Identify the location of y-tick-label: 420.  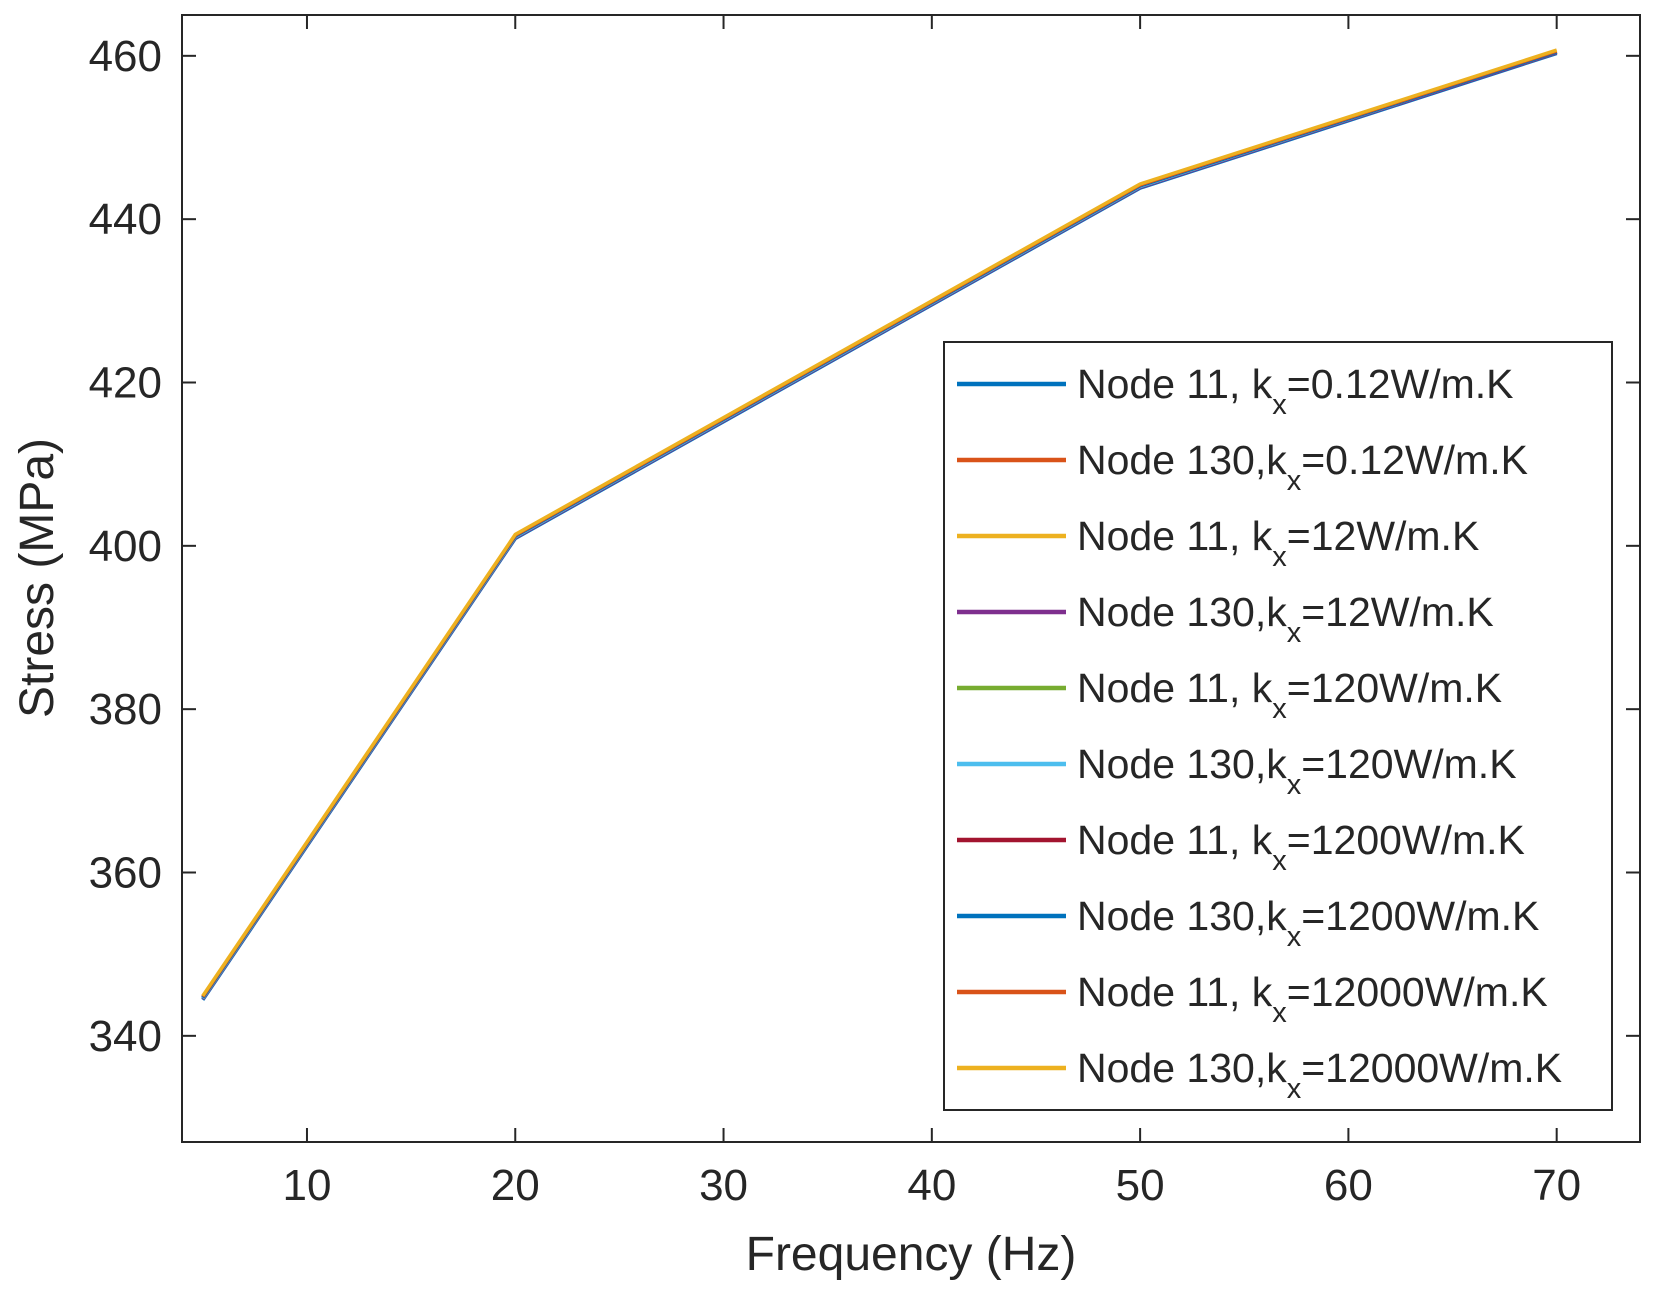
(125, 383).